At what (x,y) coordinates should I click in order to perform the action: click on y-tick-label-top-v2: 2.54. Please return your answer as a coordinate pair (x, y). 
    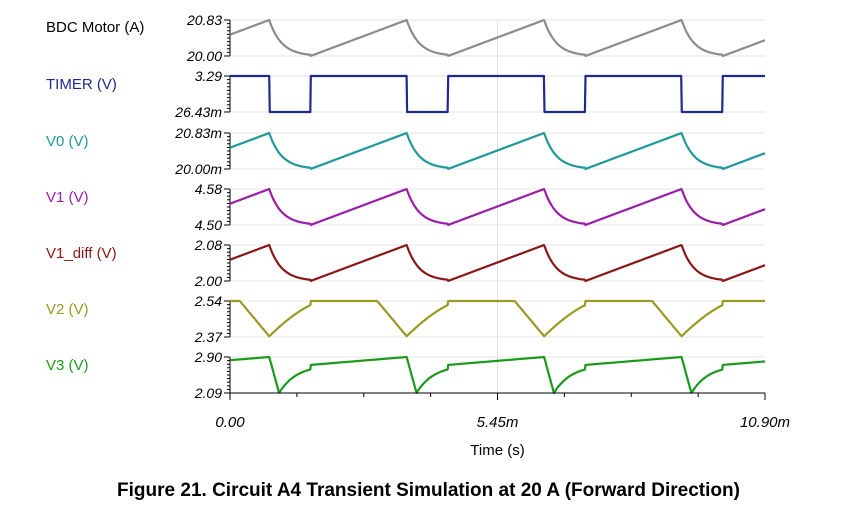
    Looking at the image, I should click on (208, 301).